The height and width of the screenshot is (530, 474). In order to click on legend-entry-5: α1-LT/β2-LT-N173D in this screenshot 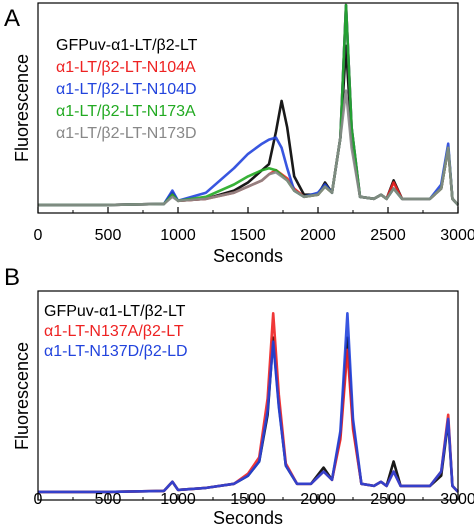, I will do `click(126, 133)`.